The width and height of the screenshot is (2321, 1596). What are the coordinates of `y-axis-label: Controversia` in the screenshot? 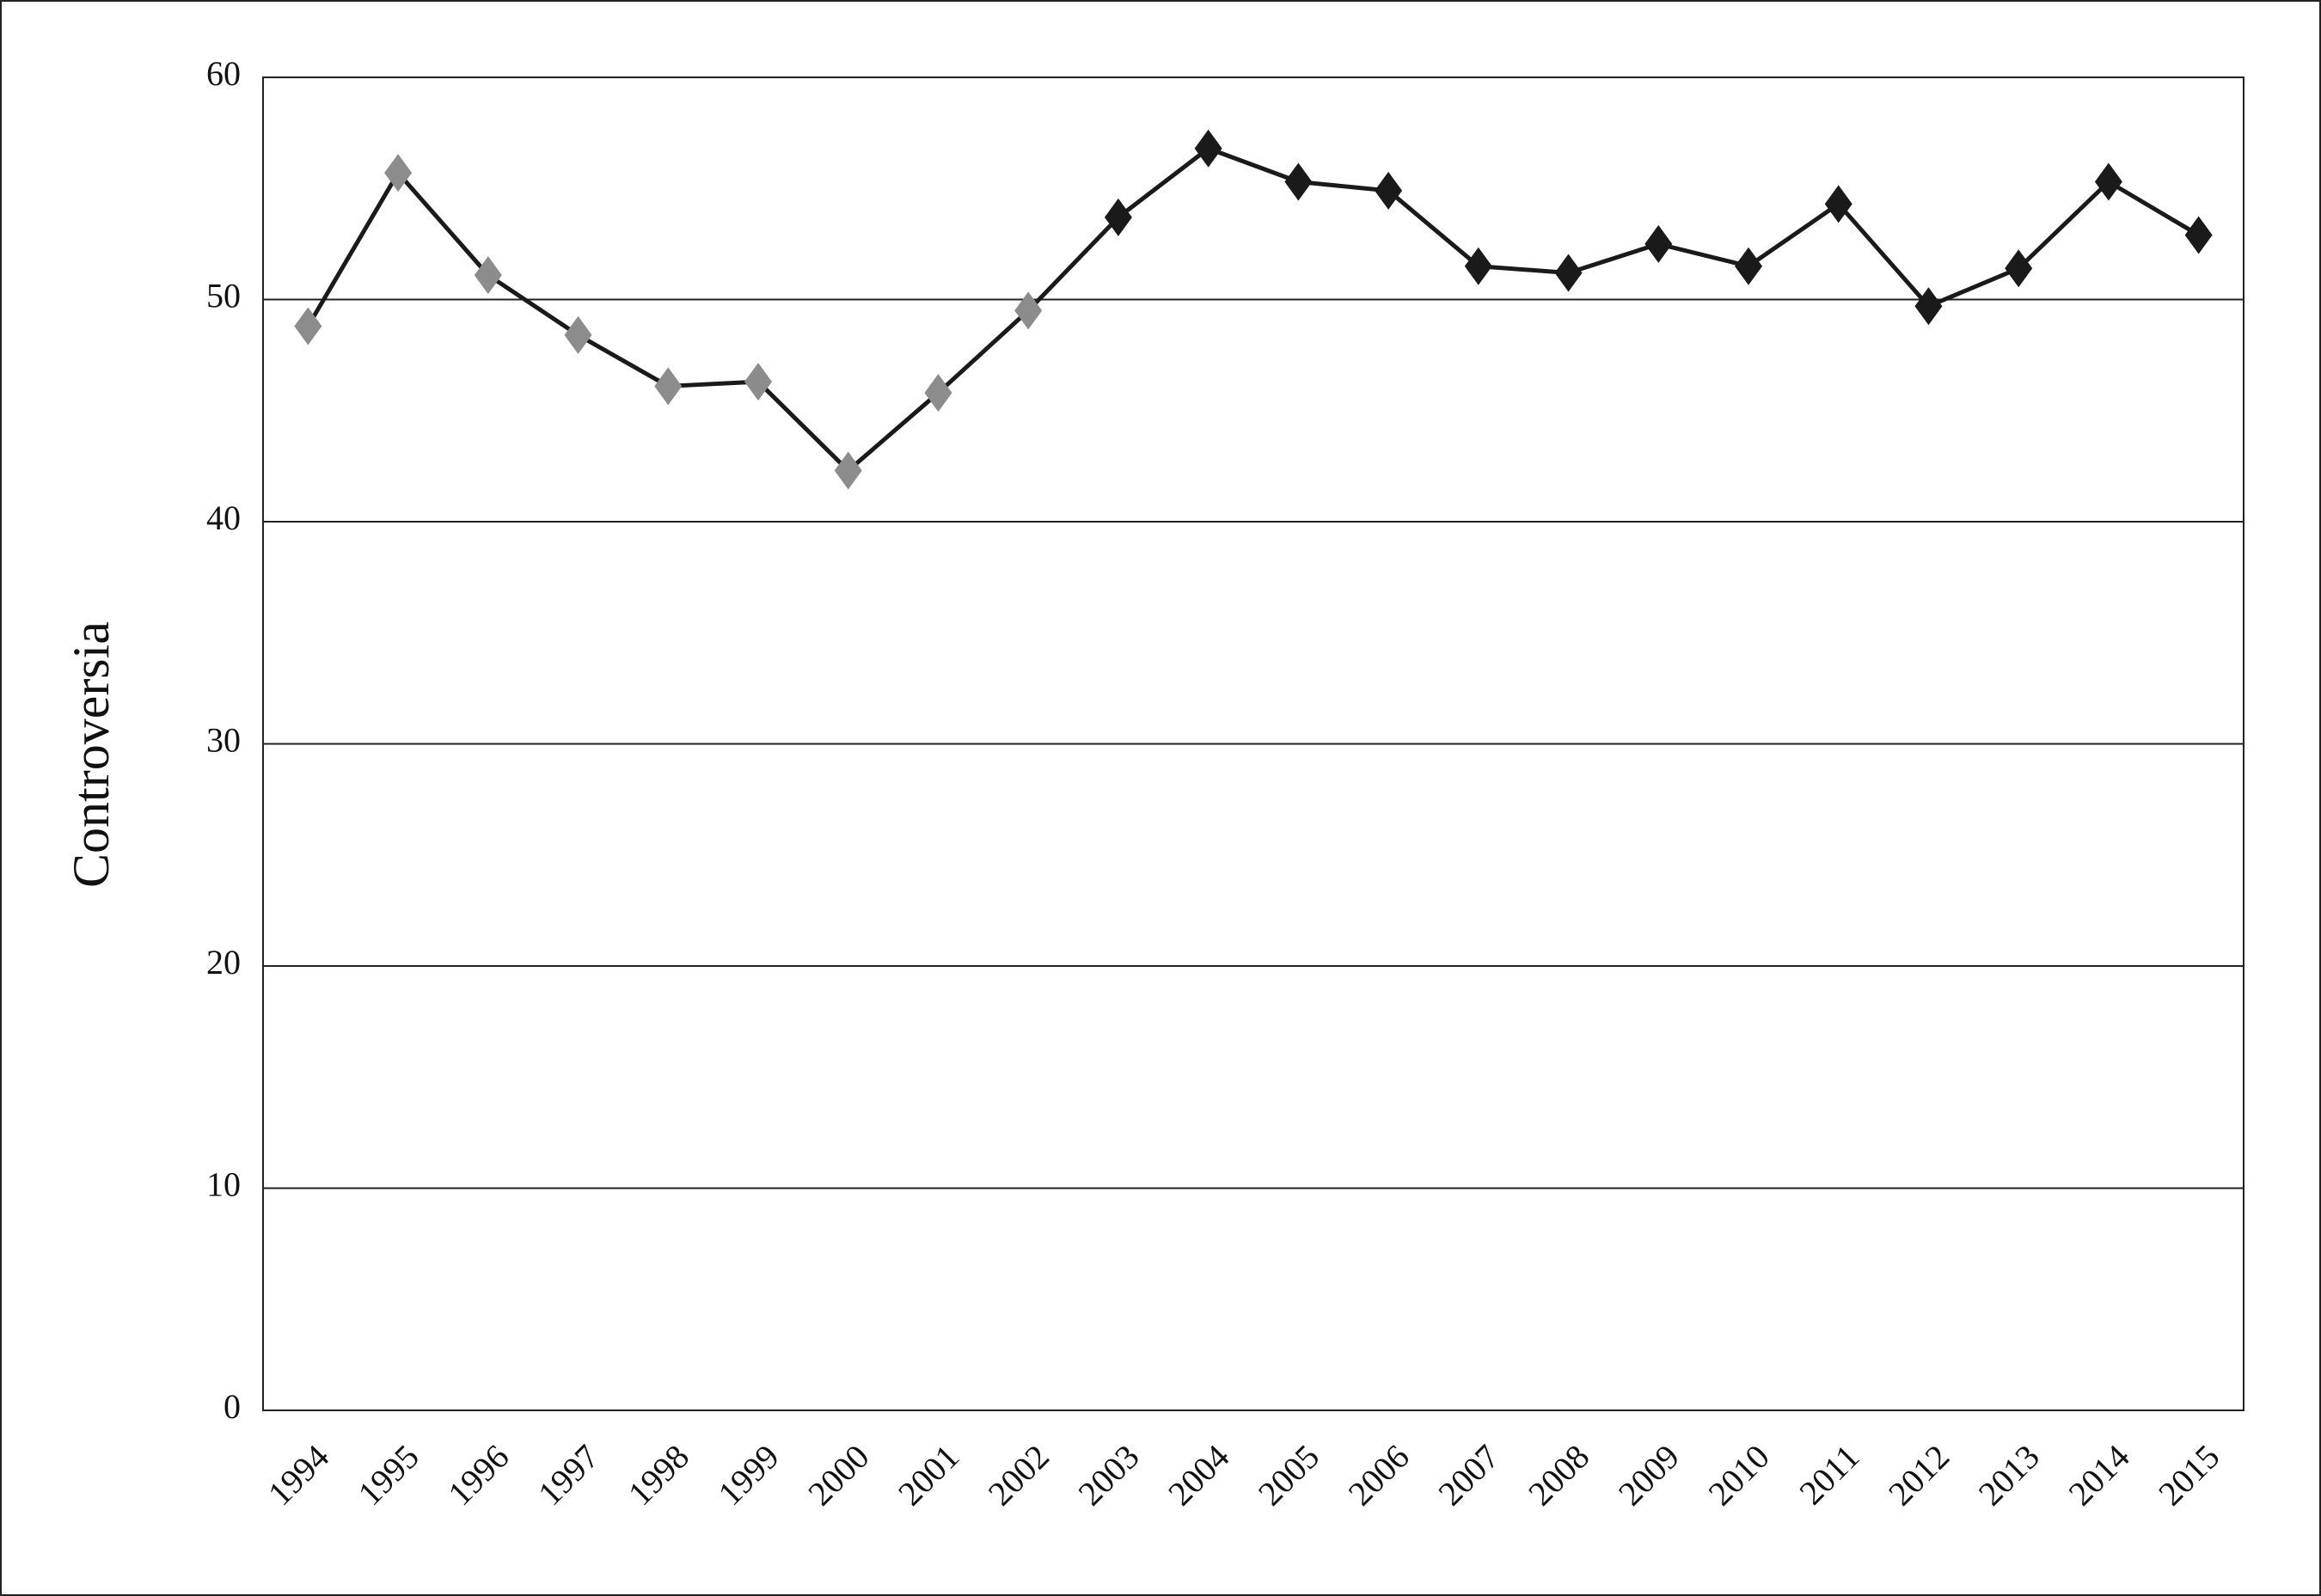 It's located at (91, 754).